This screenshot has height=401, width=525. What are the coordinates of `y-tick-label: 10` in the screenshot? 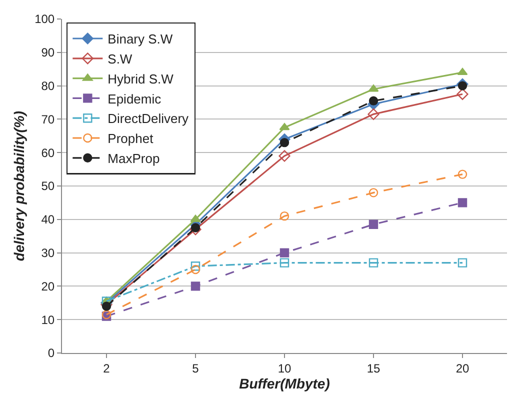 It's located at (48, 319).